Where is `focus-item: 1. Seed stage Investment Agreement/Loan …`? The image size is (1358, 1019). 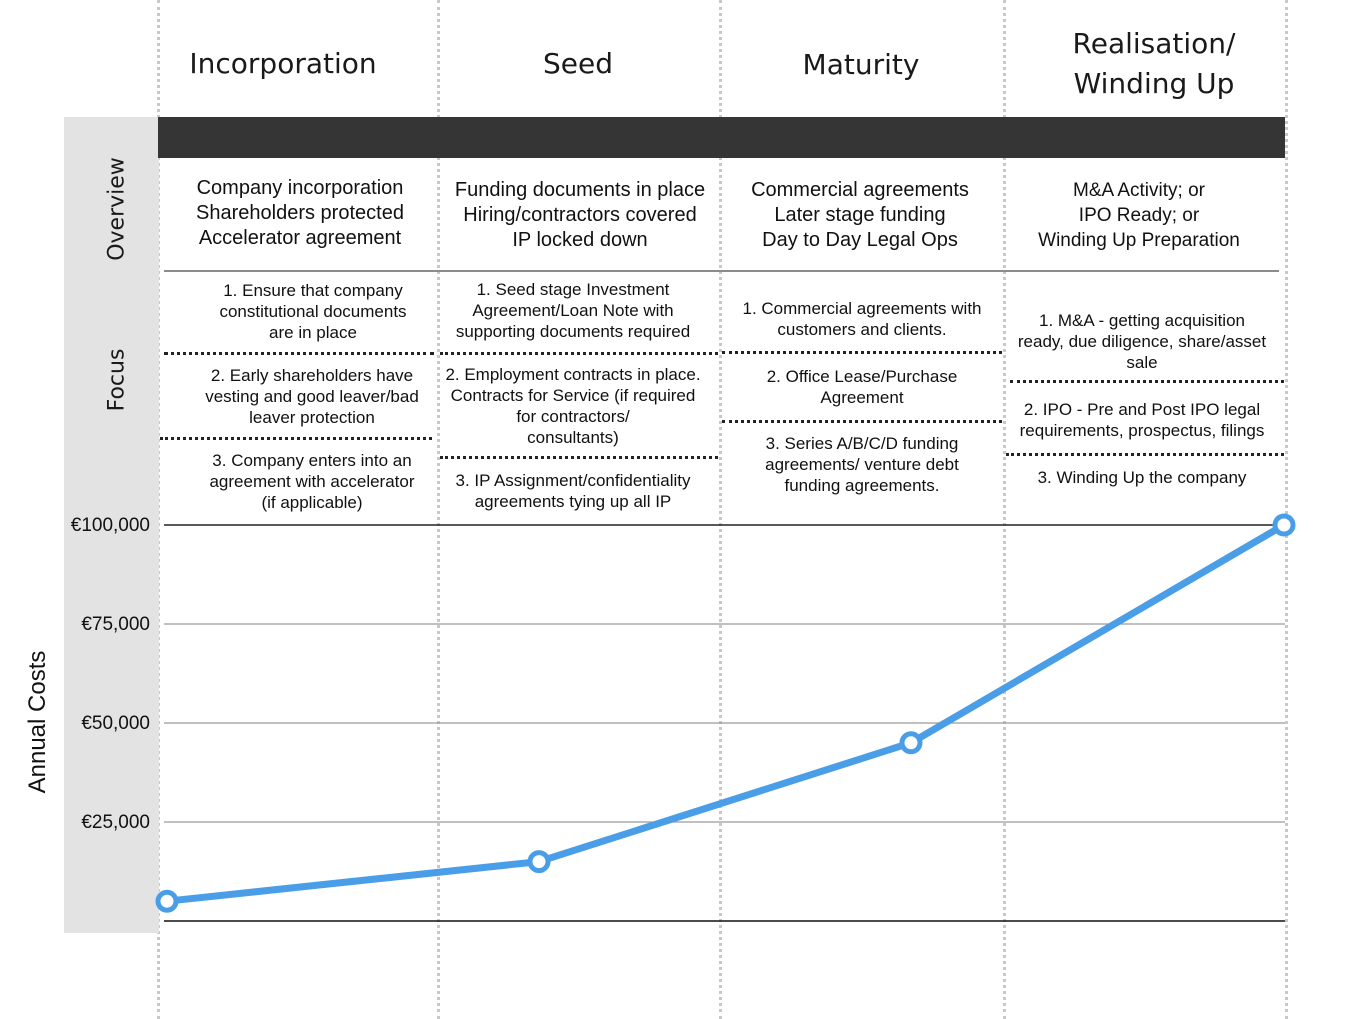
focus-item: 1. Seed stage Investment Agreement/Loan … is located at coordinates (573, 310).